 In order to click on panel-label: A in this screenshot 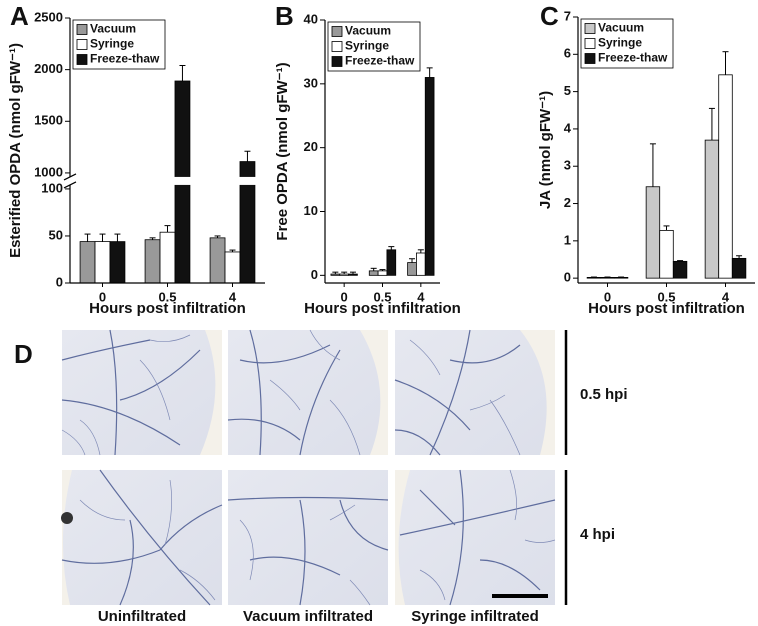, I will do `click(19, 16)`.